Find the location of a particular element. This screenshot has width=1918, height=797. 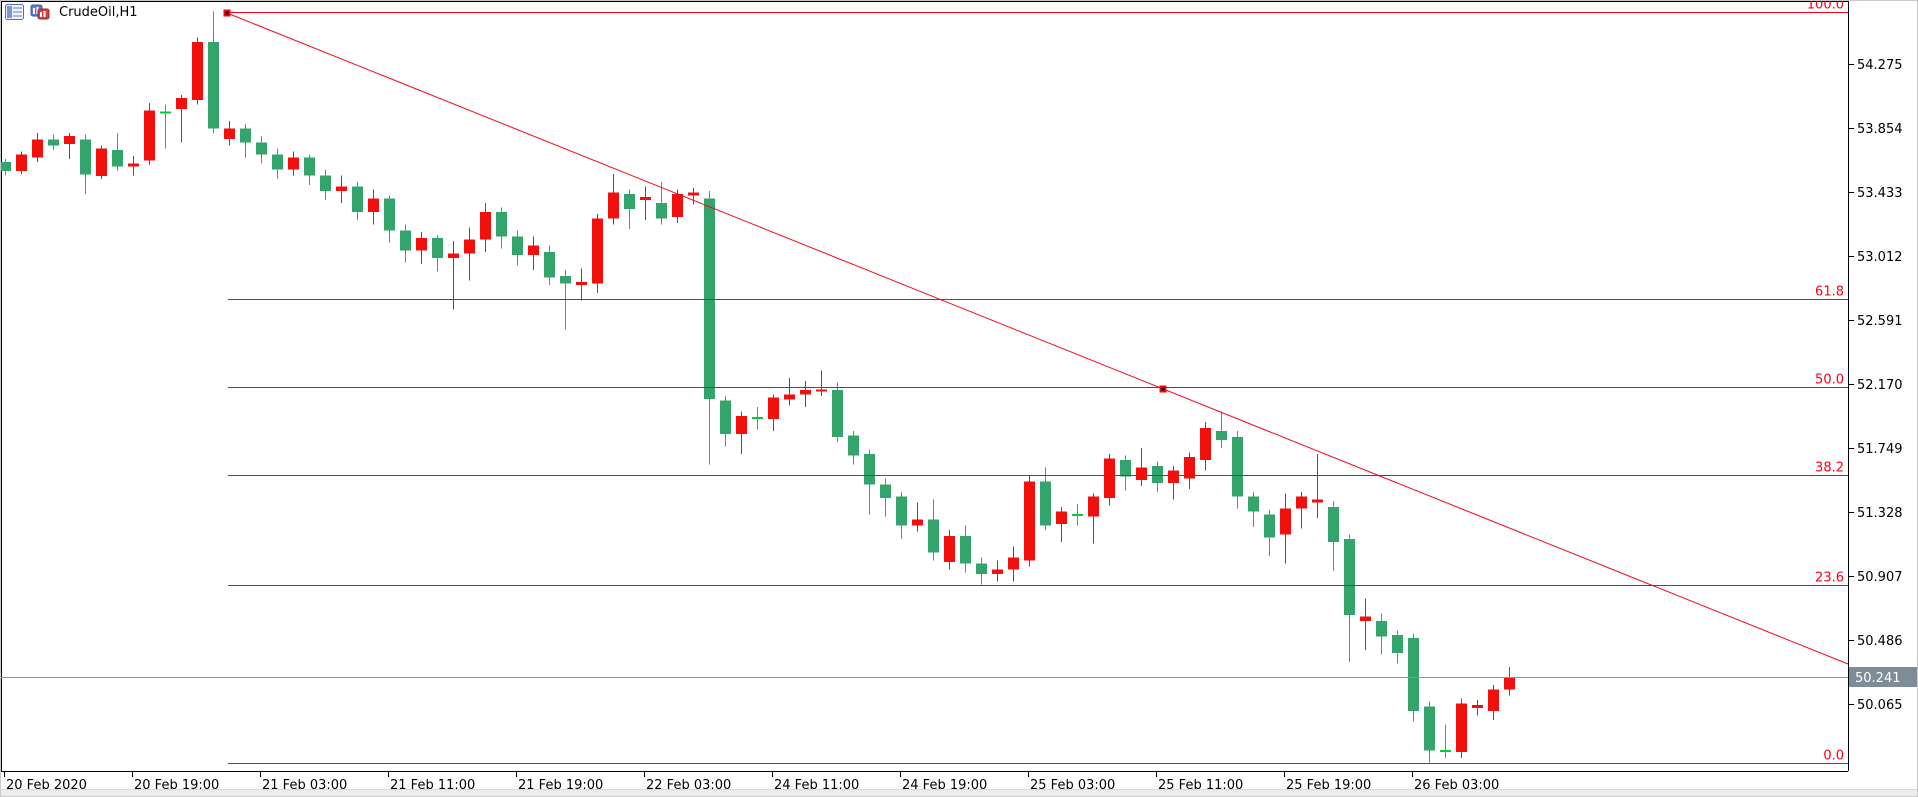

fib-level-label: 50.0 is located at coordinates (1829, 380).